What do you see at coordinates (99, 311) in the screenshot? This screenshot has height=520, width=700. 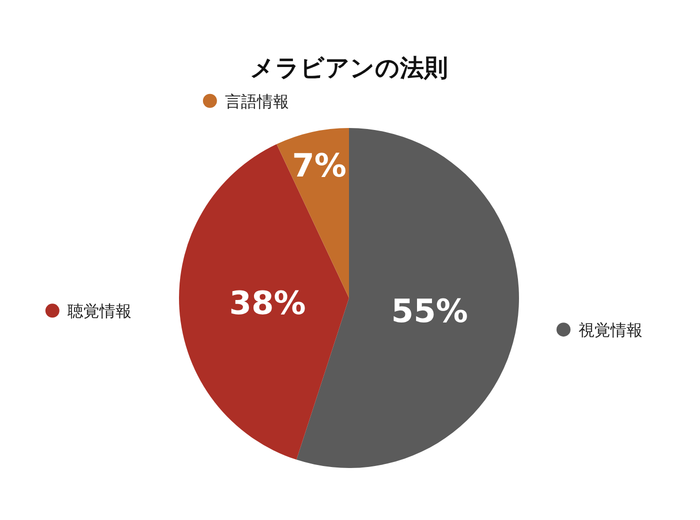 I see `legend-label: 聴覚情報` at bounding box center [99, 311].